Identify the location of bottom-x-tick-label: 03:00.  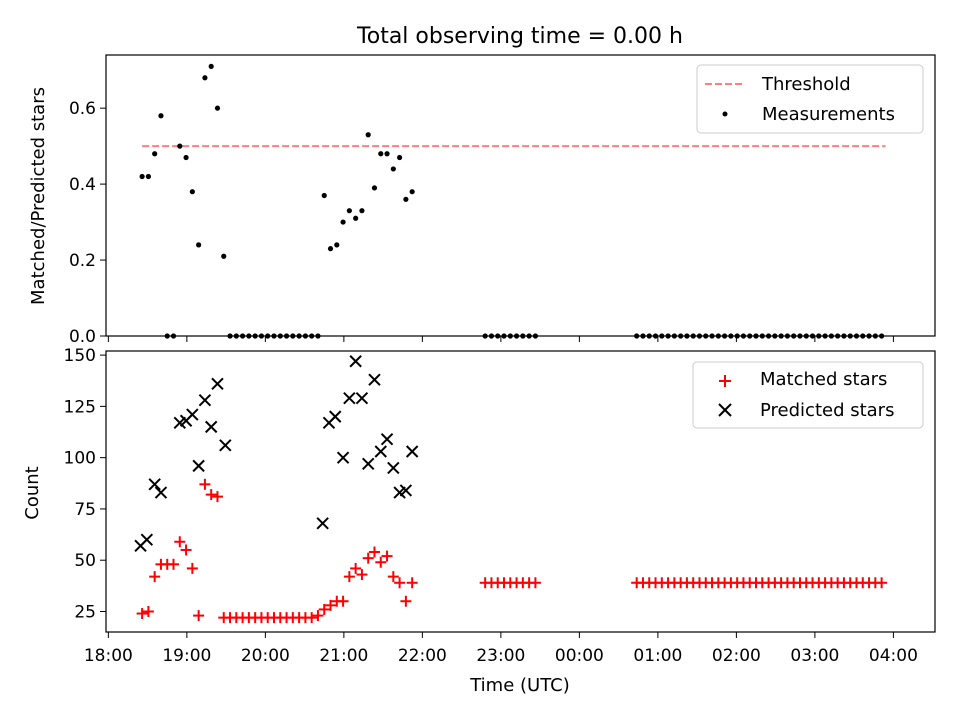
(814, 656).